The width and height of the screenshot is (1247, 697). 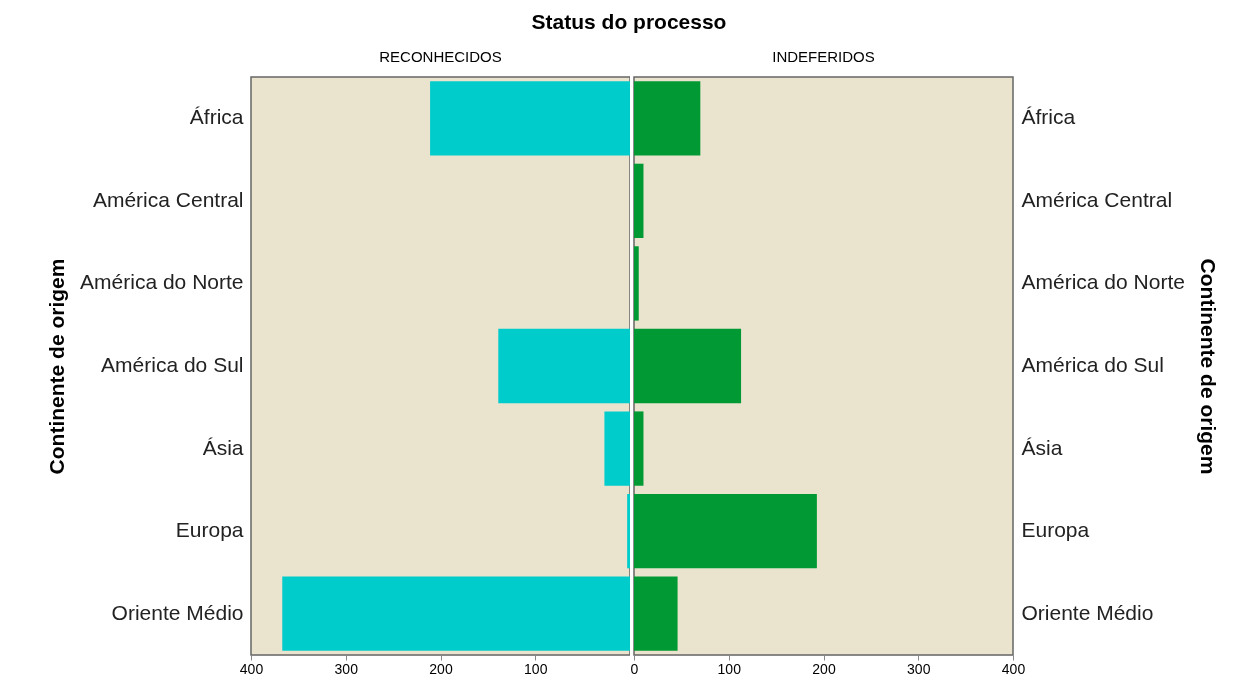 What do you see at coordinates (440, 56) in the screenshot?
I see `chart-subtitle: RECONHECIDOS` at bounding box center [440, 56].